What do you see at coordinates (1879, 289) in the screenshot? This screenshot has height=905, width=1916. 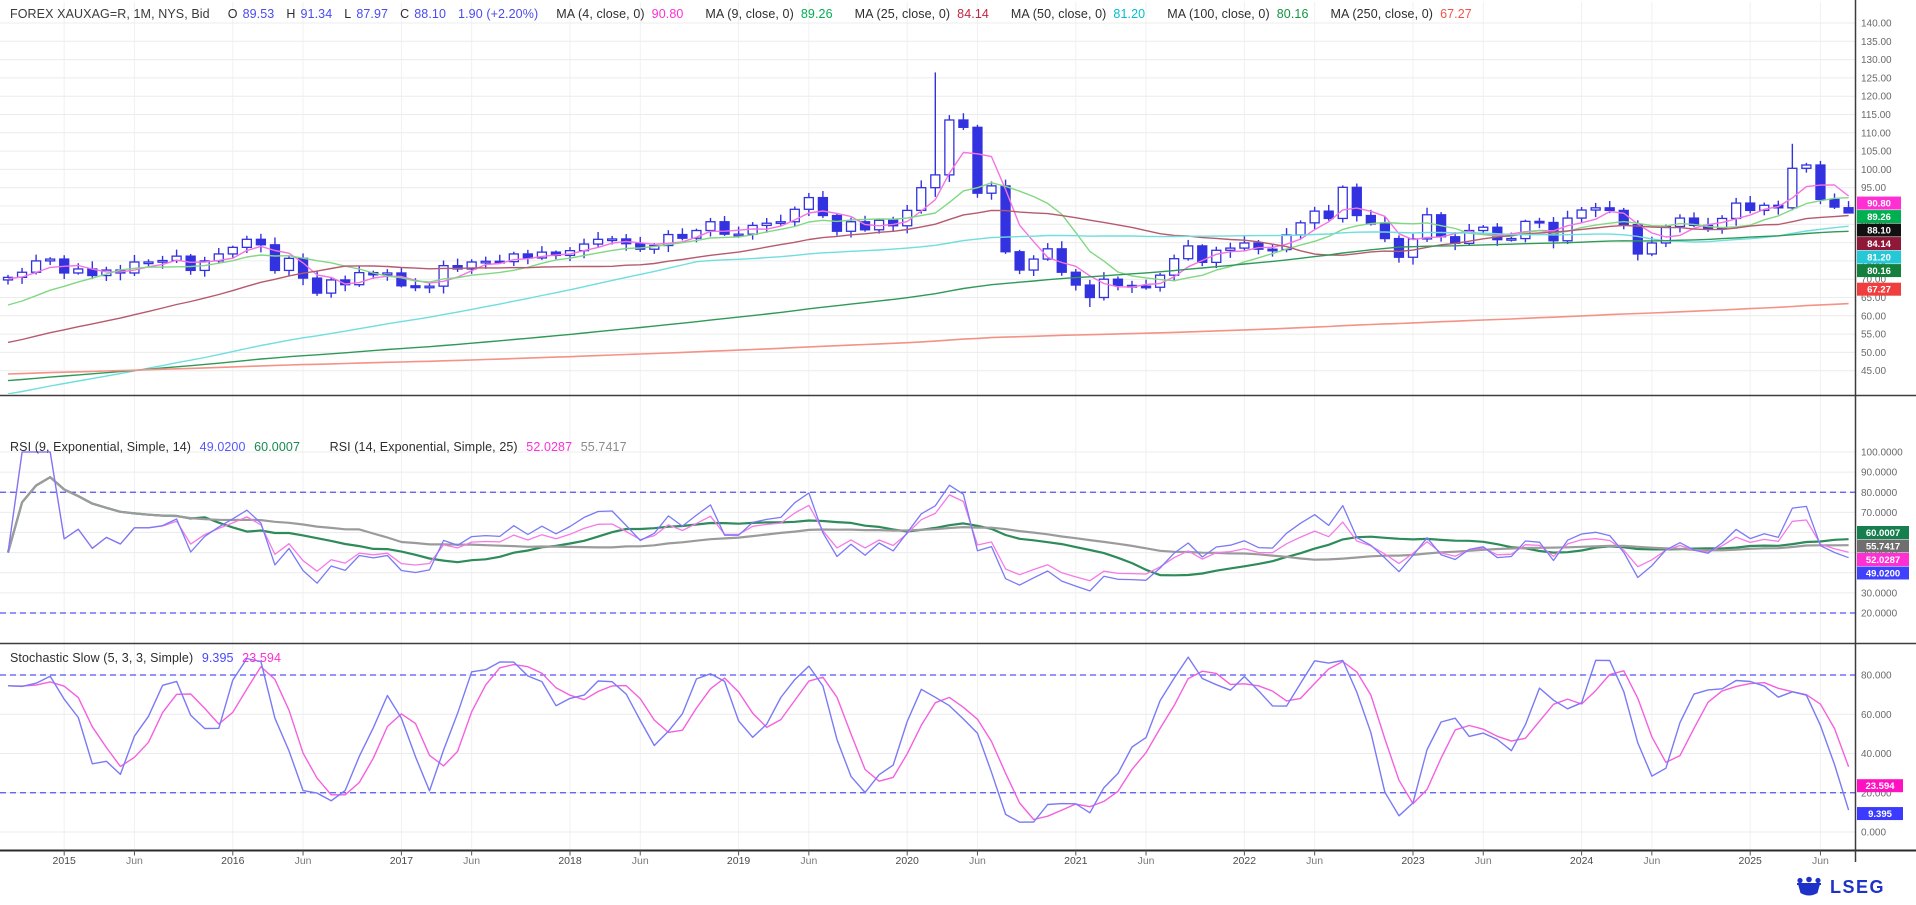 I see `axis-badge-label: 67.27` at bounding box center [1879, 289].